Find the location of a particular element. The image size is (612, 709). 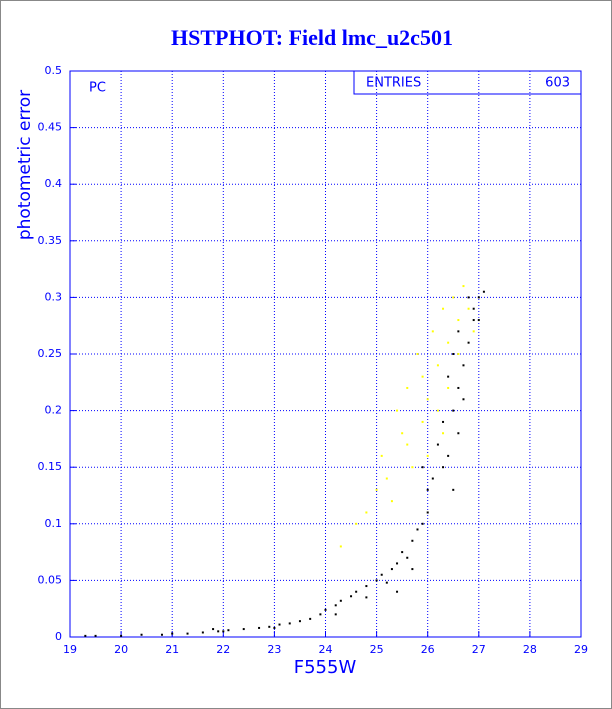

y-tick-label: 0.15 is located at coordinates (50, 466).